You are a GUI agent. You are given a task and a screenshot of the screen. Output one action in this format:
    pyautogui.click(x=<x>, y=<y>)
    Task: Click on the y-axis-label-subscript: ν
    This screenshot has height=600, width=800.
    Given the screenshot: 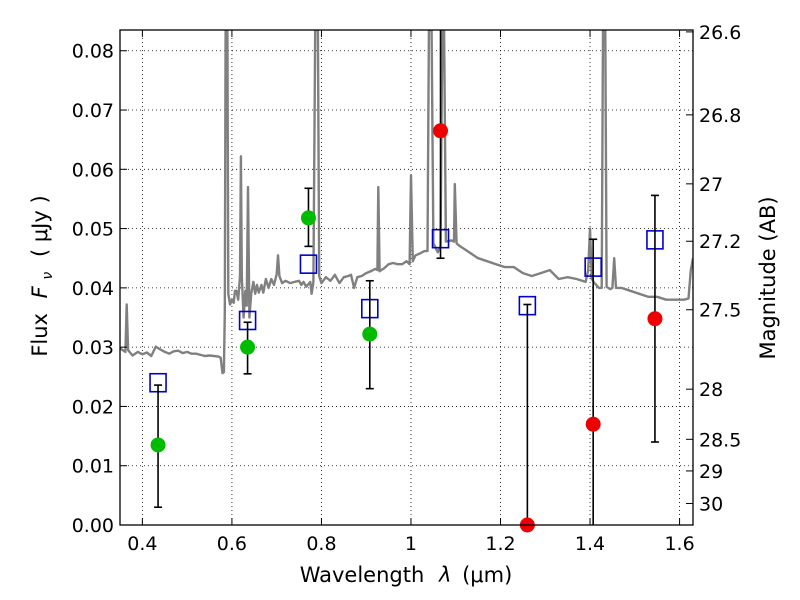 What is the action you would take?
    pyautogui.click(x=48, y=276)
    